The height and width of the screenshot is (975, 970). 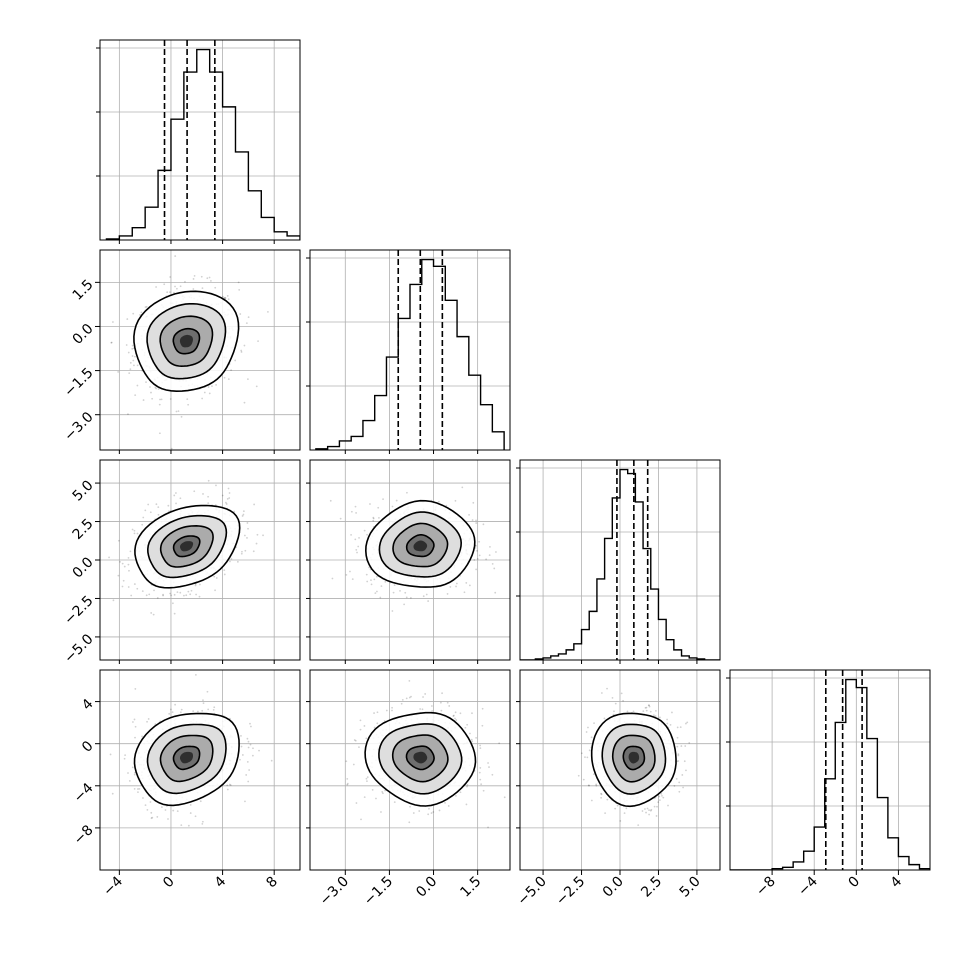 What do you see at coordinates (766, 887) in the screenshot?
I see `xtick-label-3-0: −8` at bounding box center [766, 887].